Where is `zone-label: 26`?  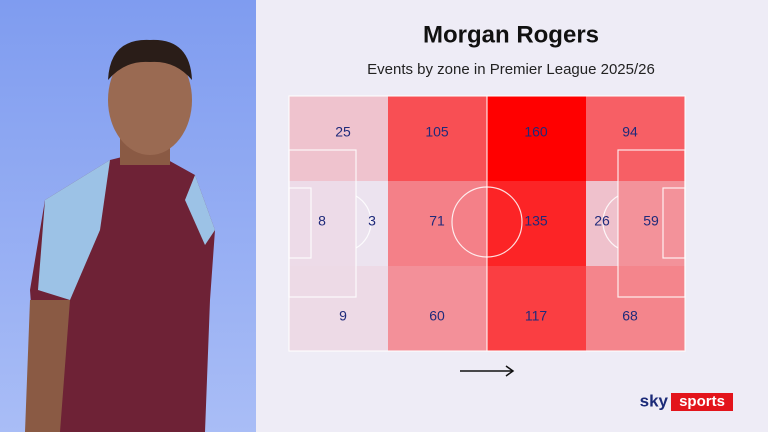
zone-label: 26 is located at coordinates (602, 221).